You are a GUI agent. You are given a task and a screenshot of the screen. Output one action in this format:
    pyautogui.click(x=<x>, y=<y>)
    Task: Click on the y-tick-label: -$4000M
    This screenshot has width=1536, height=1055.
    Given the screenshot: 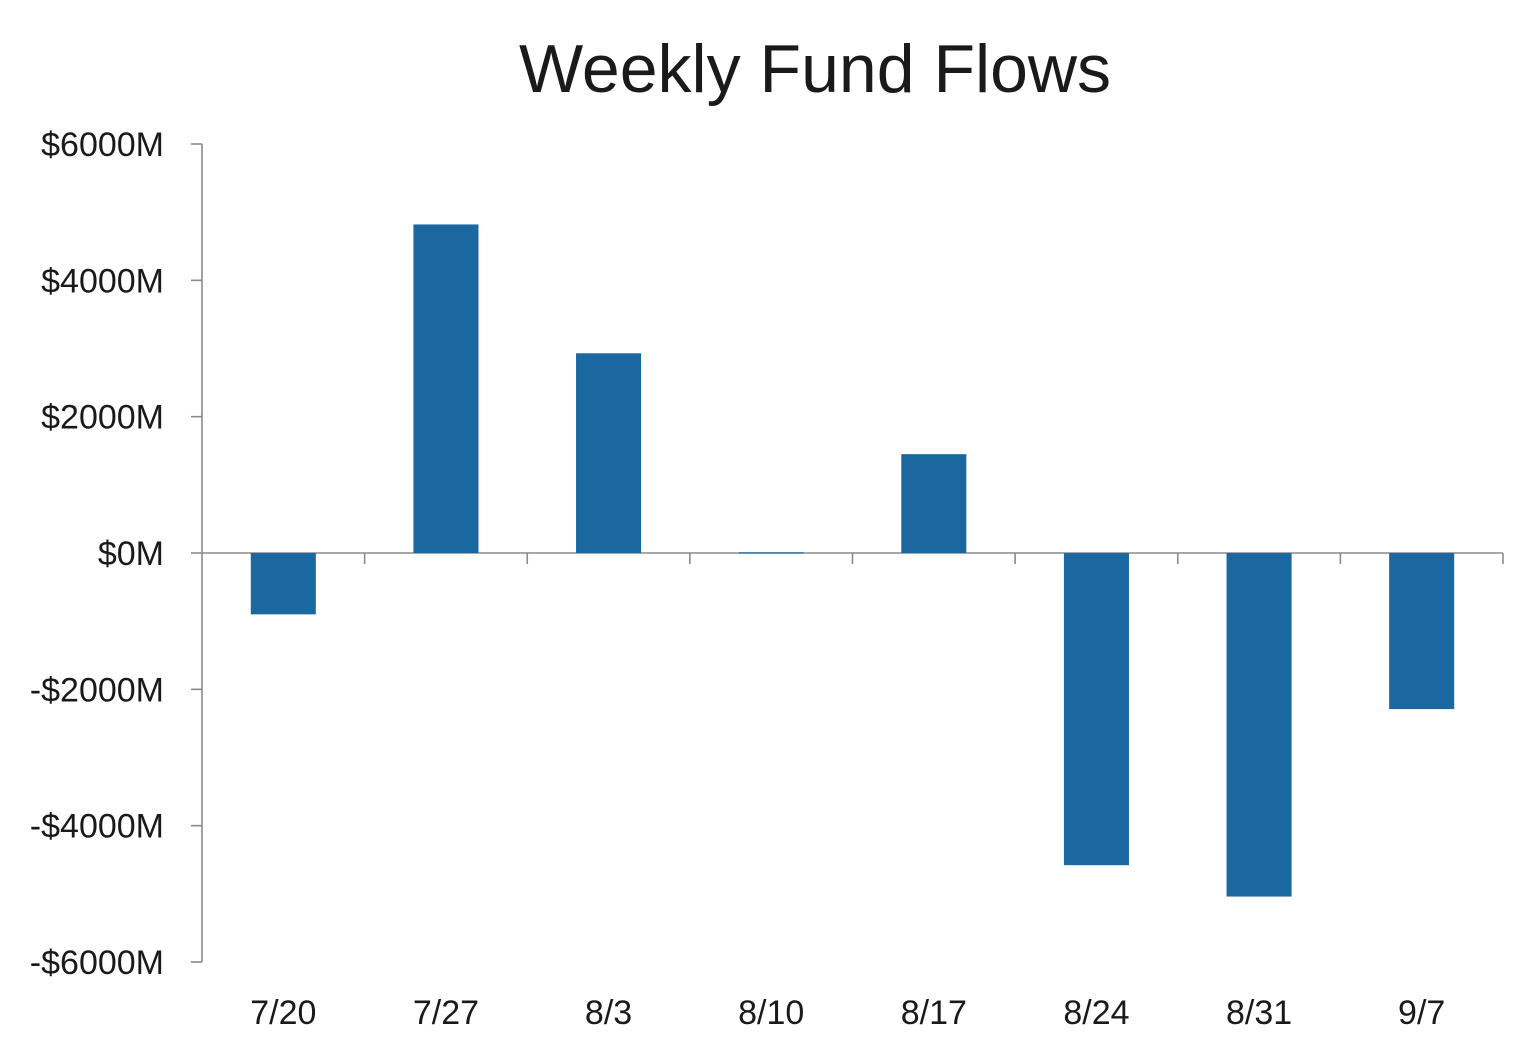 What is the action you would take?
    pyautogui.click(x=97, y=827)
    